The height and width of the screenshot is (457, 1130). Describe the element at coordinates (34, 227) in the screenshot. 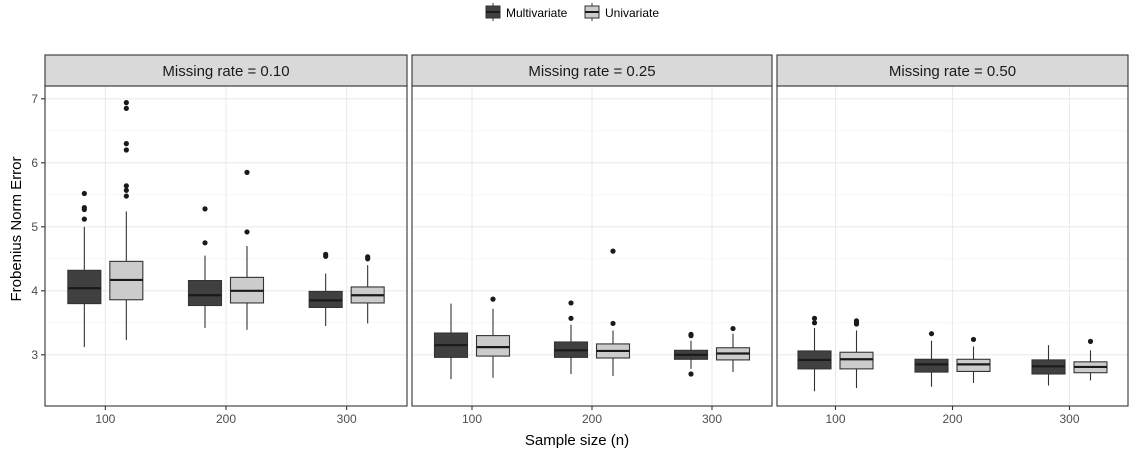

I see `y-tick-label: 5` at that location.